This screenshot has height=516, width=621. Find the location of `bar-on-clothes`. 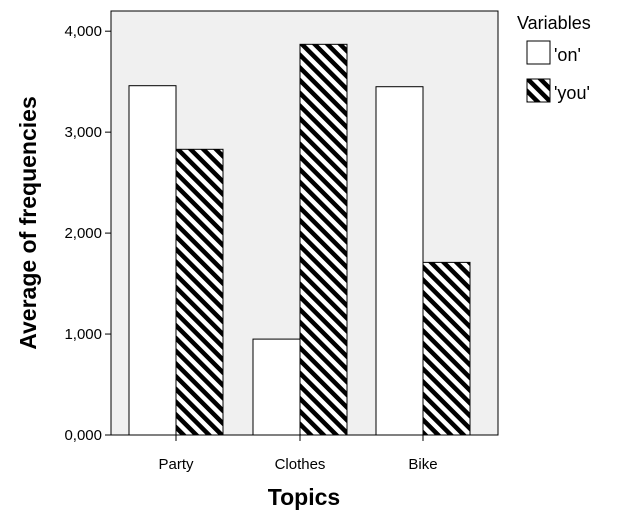

bar-on-clothes is located at coordinates (276, 387).